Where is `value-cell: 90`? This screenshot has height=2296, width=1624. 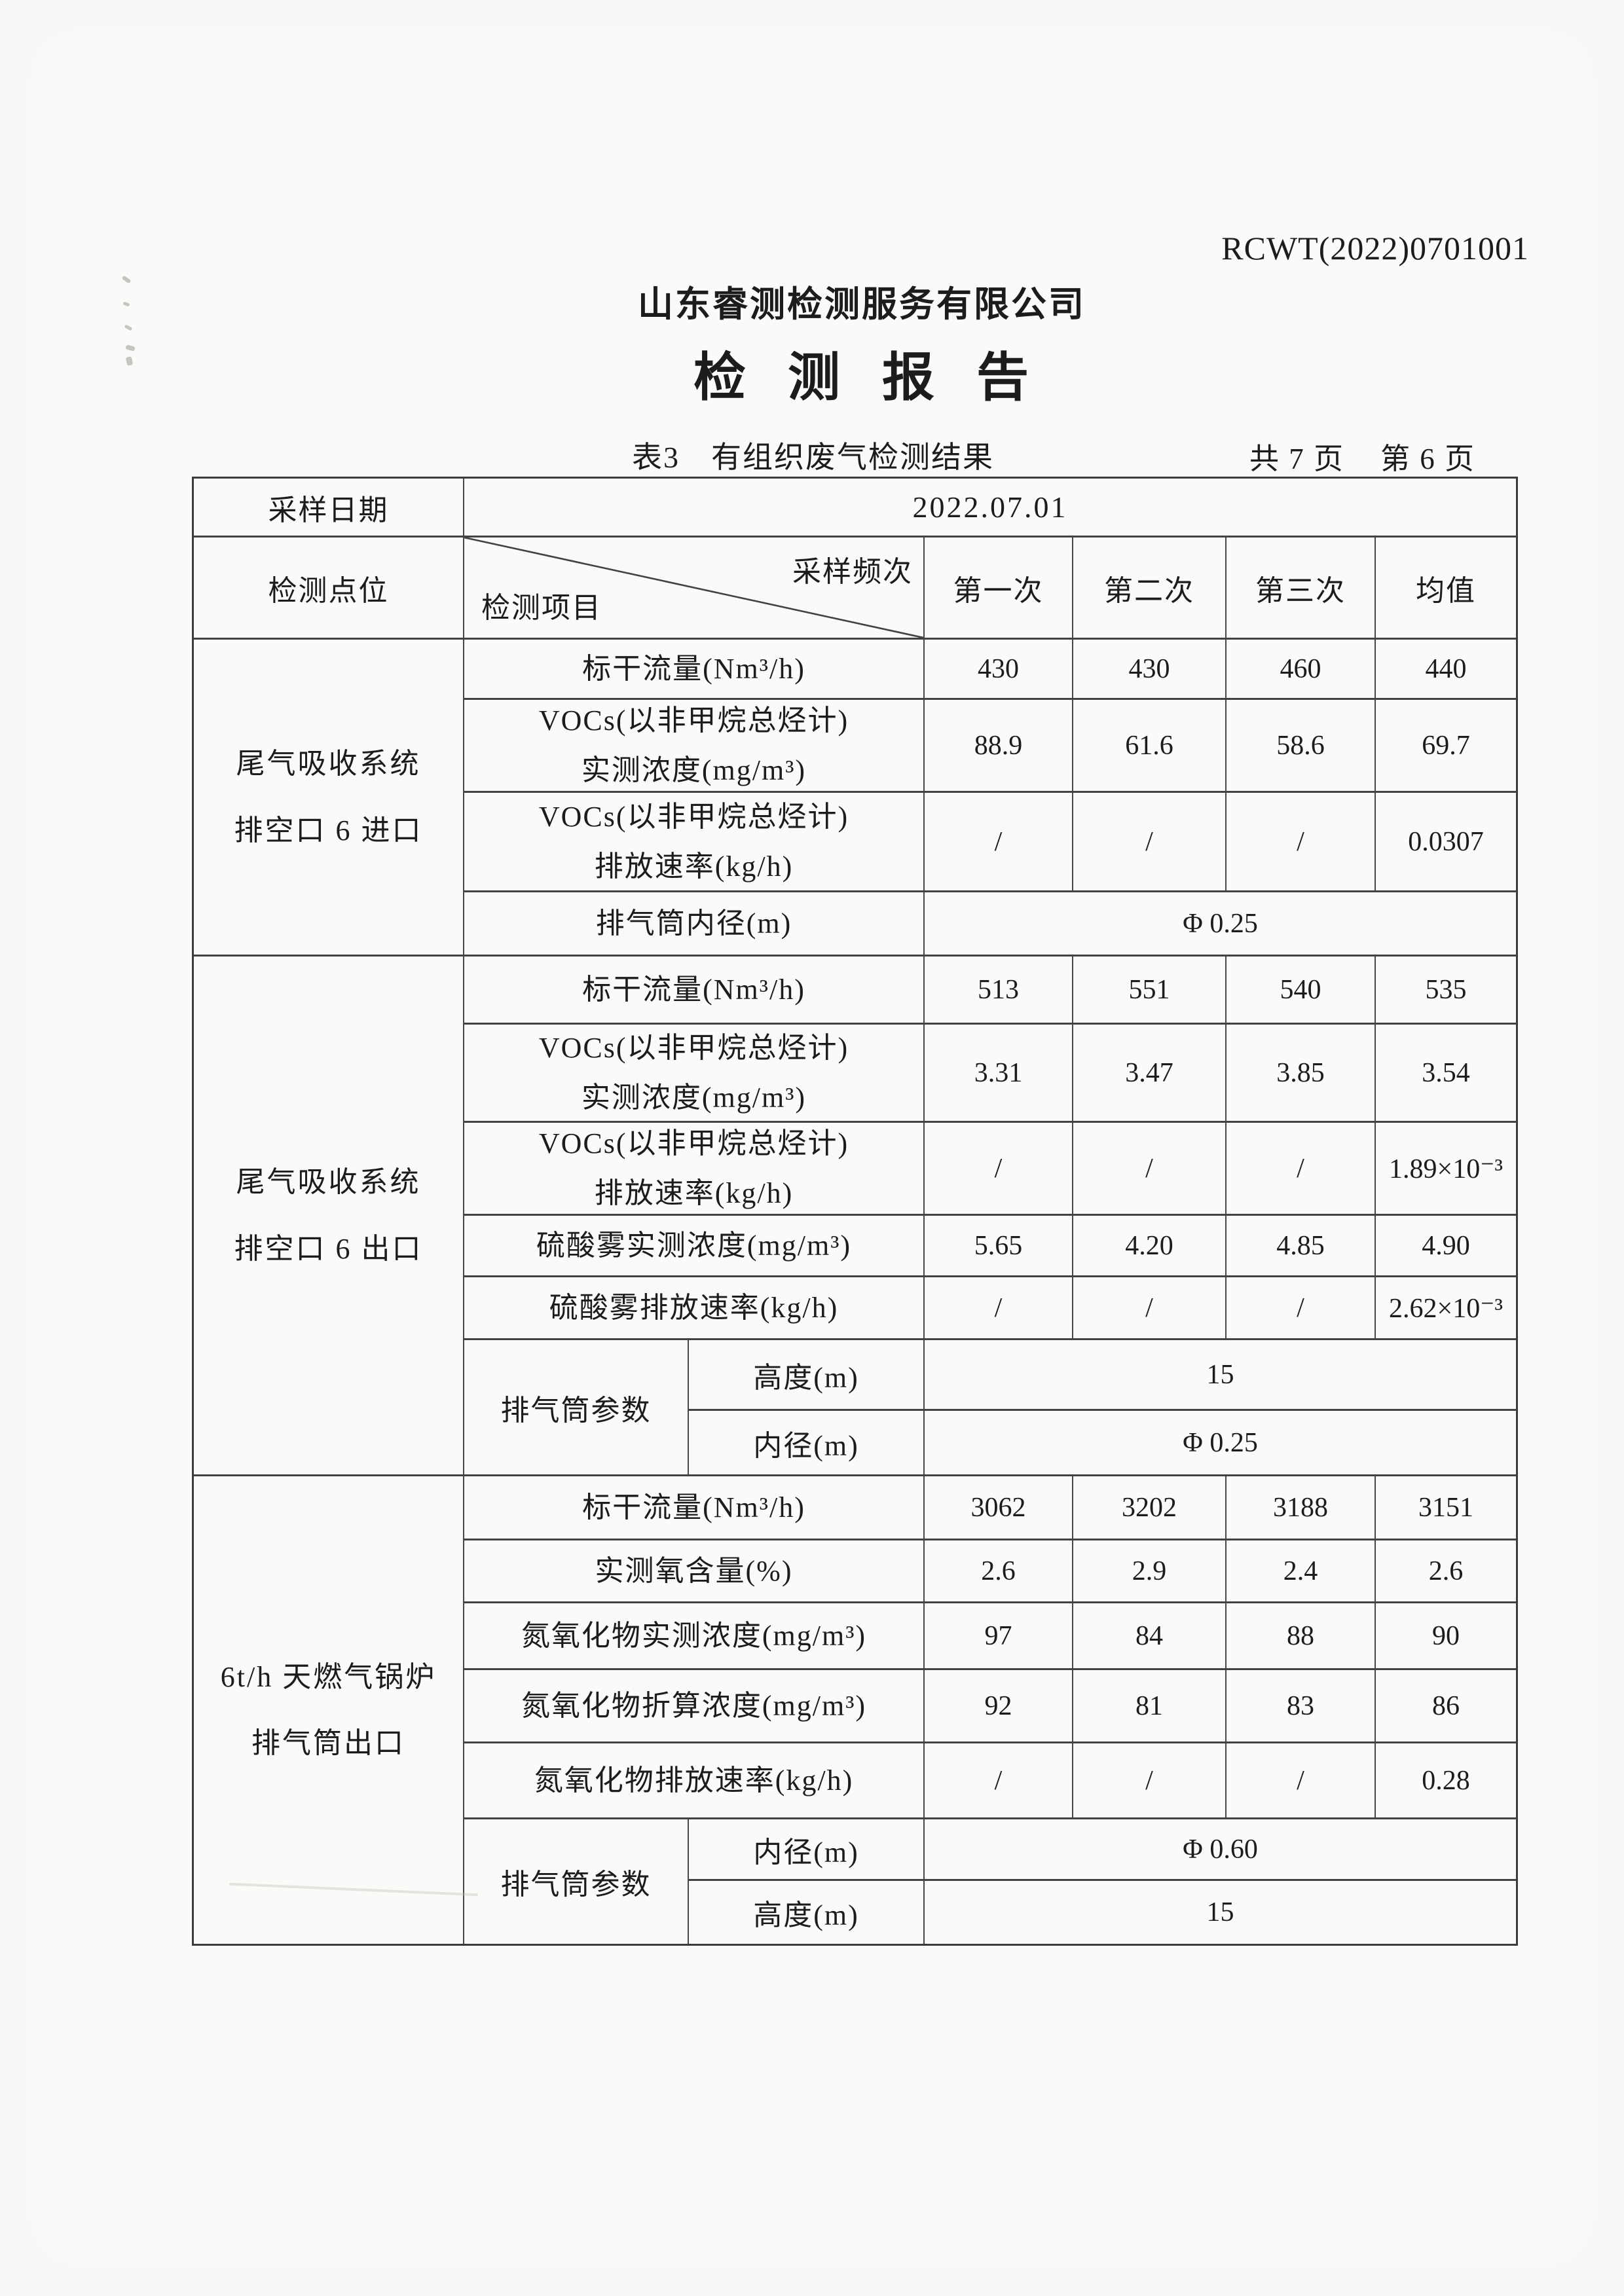
value-cell: 90 is located at coordinates (1446, 1636).